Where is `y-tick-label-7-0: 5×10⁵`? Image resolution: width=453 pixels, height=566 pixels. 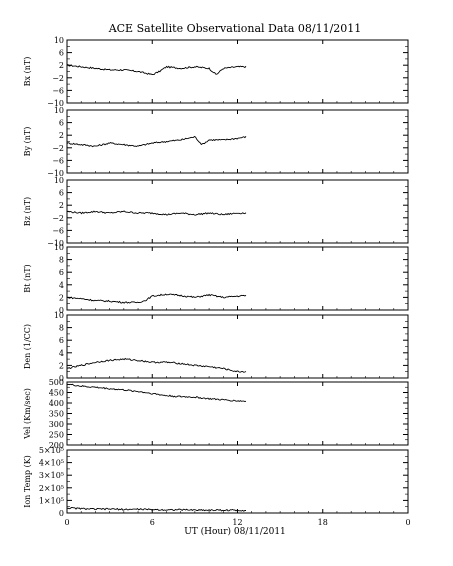
y-tick-label-7-0: 5×10⁵ is located at coordinates (51, 450).